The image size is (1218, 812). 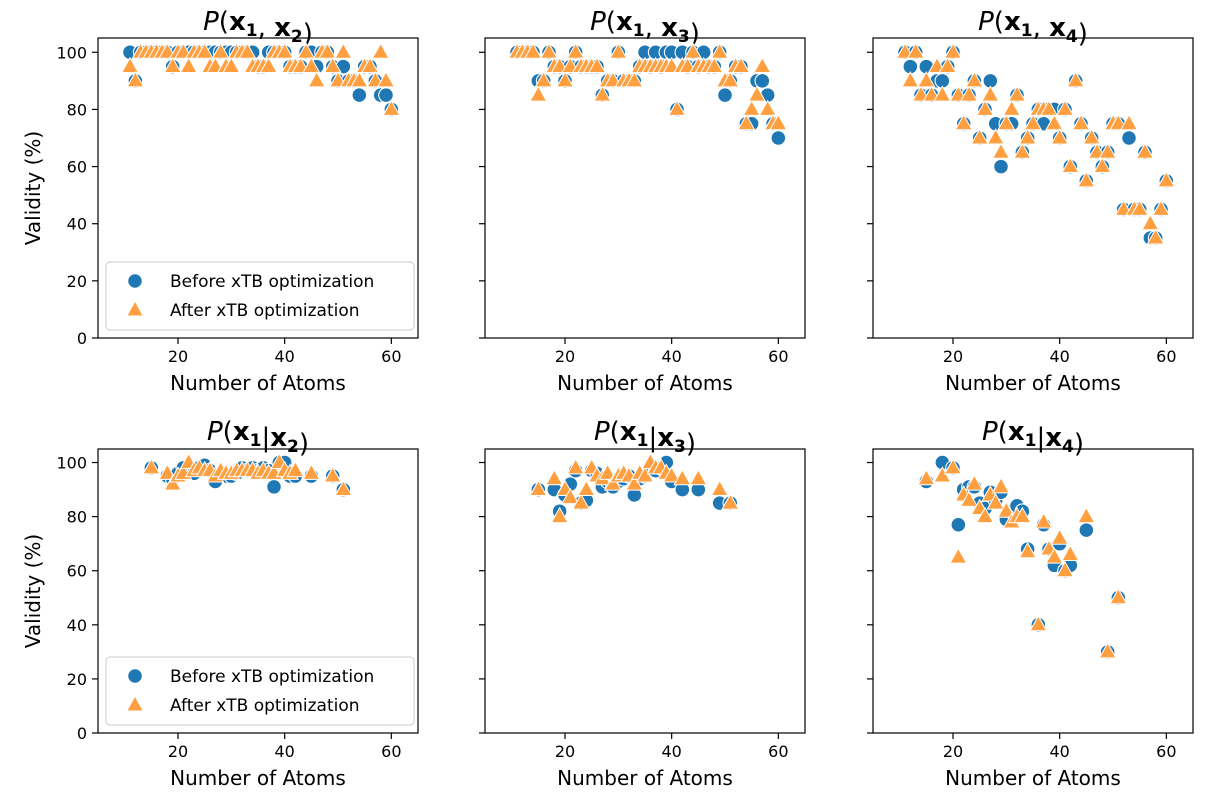 I want to click on legend-label-after: After xTB optimization, so click(x=265, y=706).